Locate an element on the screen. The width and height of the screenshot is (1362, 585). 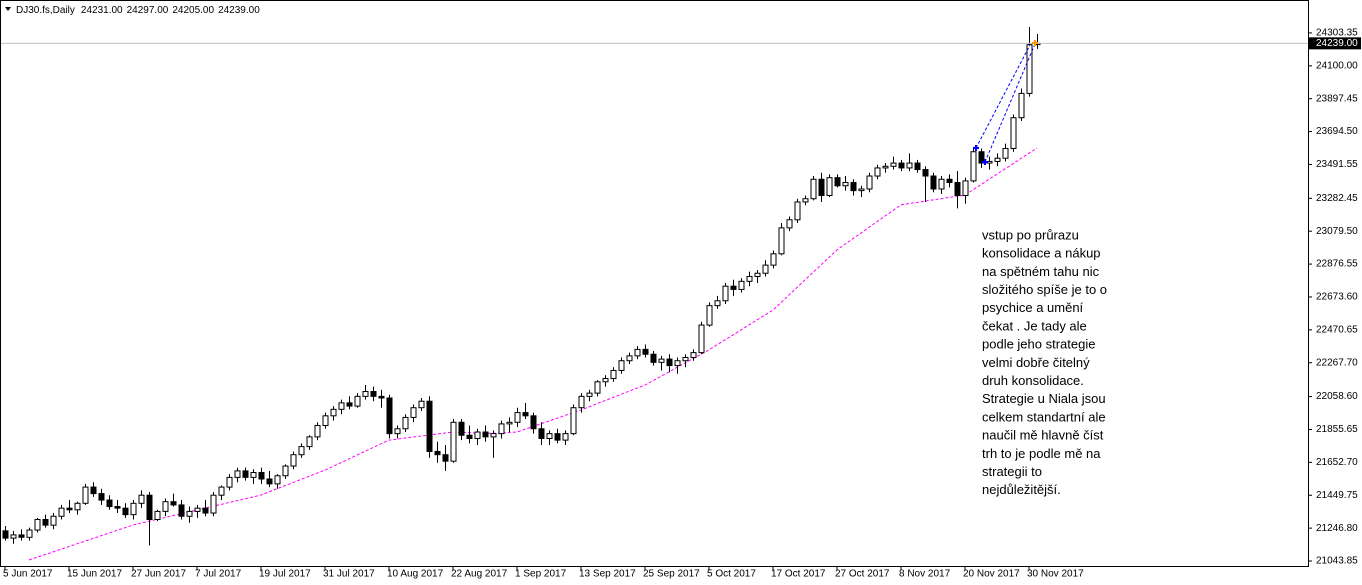
header-high: 24297.00 is located at coordinates (148, 10).